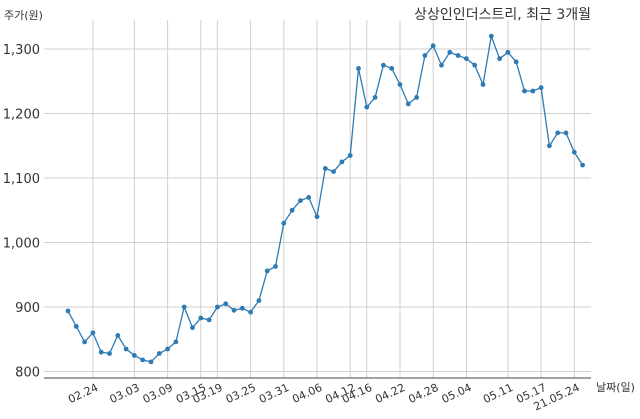  I want to click on y-tick-label: 900, so click(27, 308).